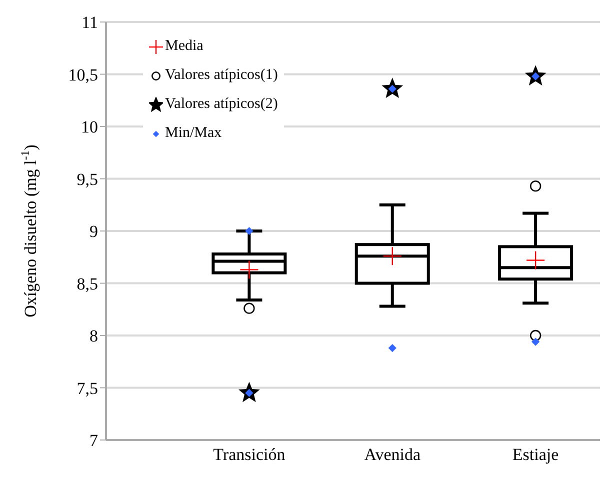  I want to click on legend-label: Valores atípicos(2), so click(221, 104).